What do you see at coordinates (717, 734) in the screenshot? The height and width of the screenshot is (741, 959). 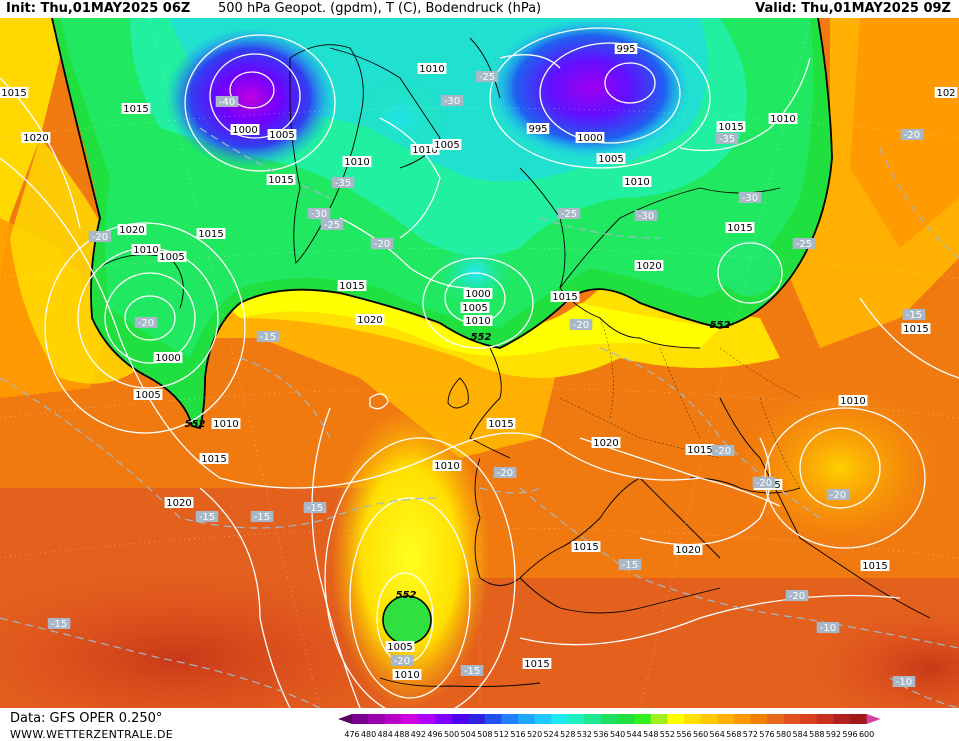 I see `legend-tick-label: 564` at bounding box center [717, 734].